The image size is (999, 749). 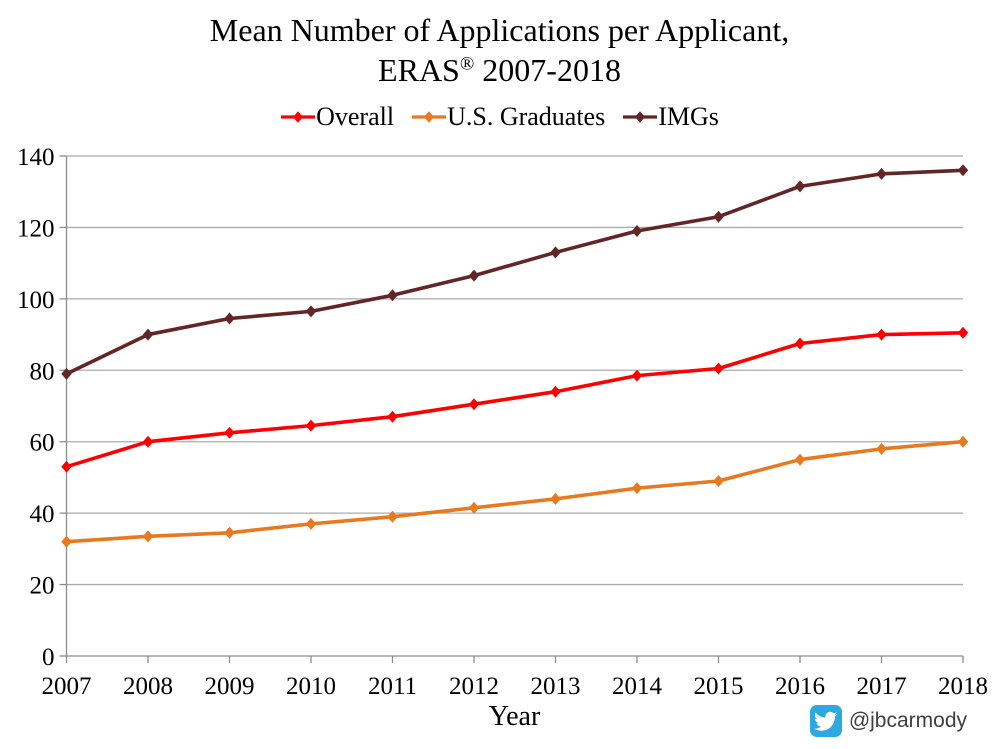 What do you see at coordinates (67, 686) in the screenshot?
I see `x-tick-label: 2007` at bounding box center [67, 686].